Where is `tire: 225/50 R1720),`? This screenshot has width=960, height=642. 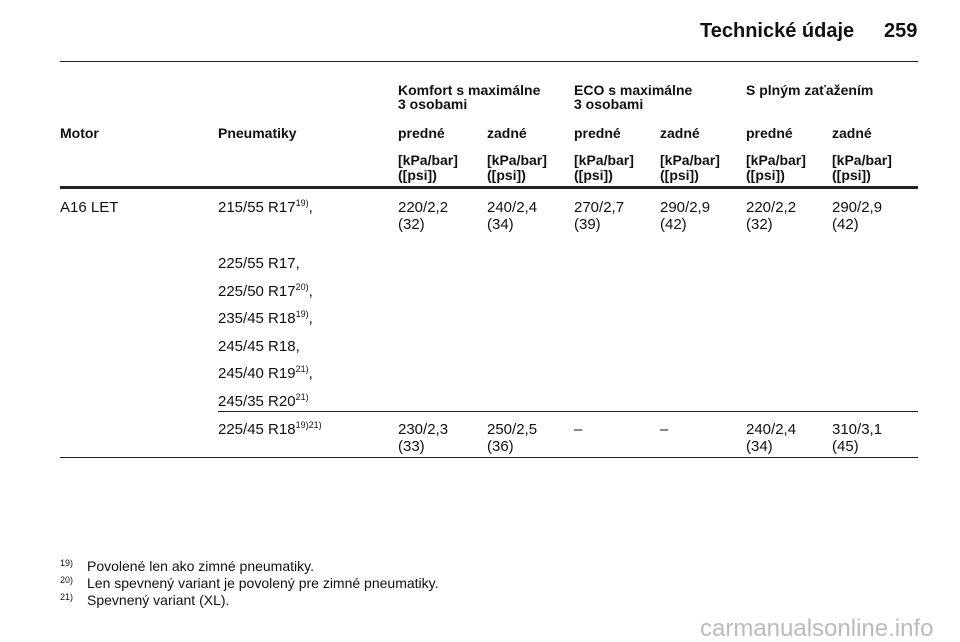 tire: 225/50 R1720), is located at coordinates (265, 290).